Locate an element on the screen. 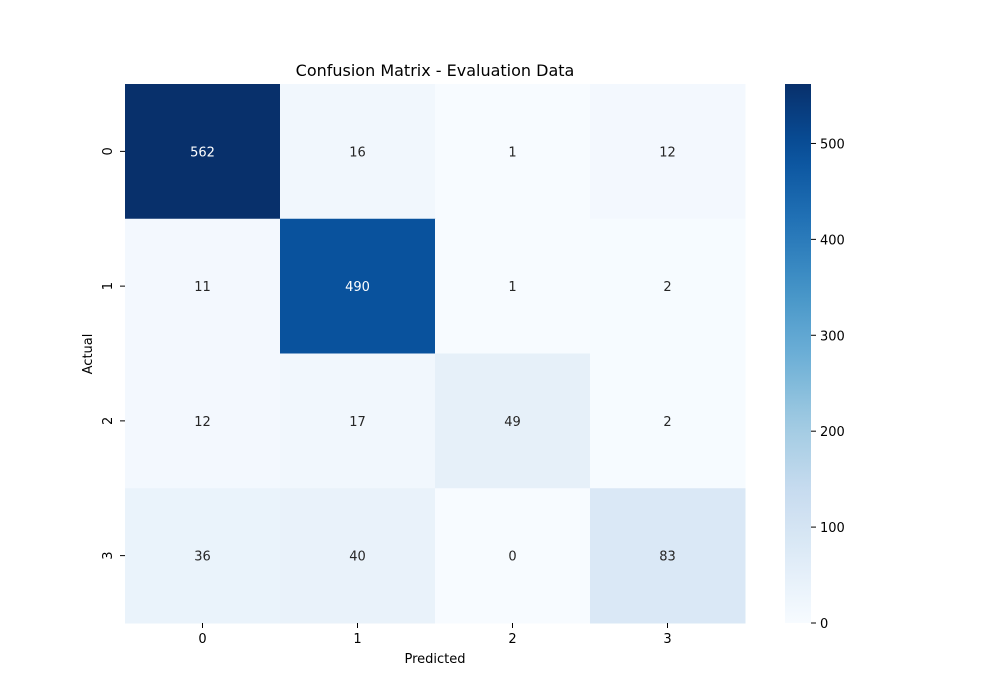 The height and width of the screenshot is (700, 1000). heatmap-cell-r2-c0 is located at coordinates (203, 421).